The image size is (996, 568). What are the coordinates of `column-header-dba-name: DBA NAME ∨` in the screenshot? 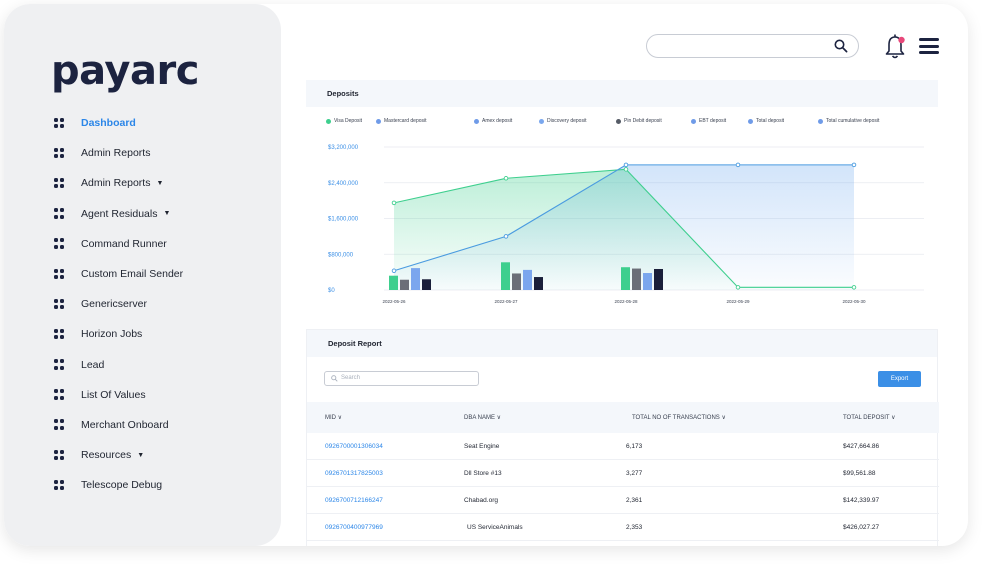 It's located at (482, 417).